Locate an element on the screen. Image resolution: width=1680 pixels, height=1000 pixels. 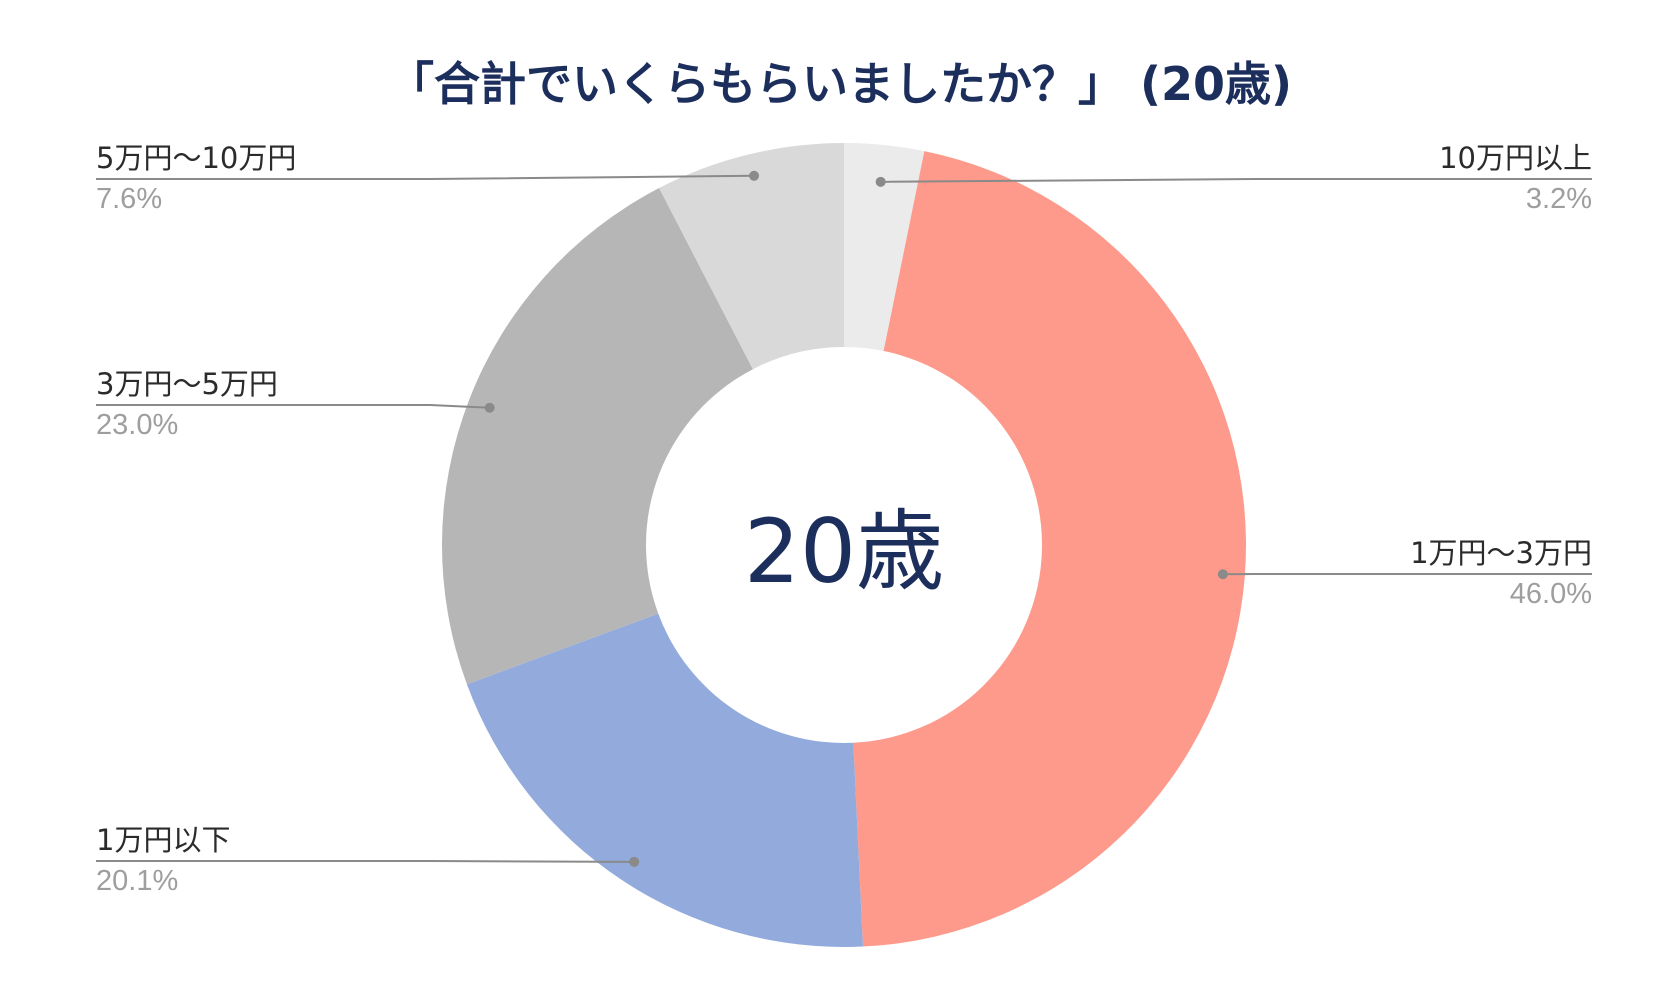
category-label-1: 1万円〜3万円 is located at coordinates (1501, 553).